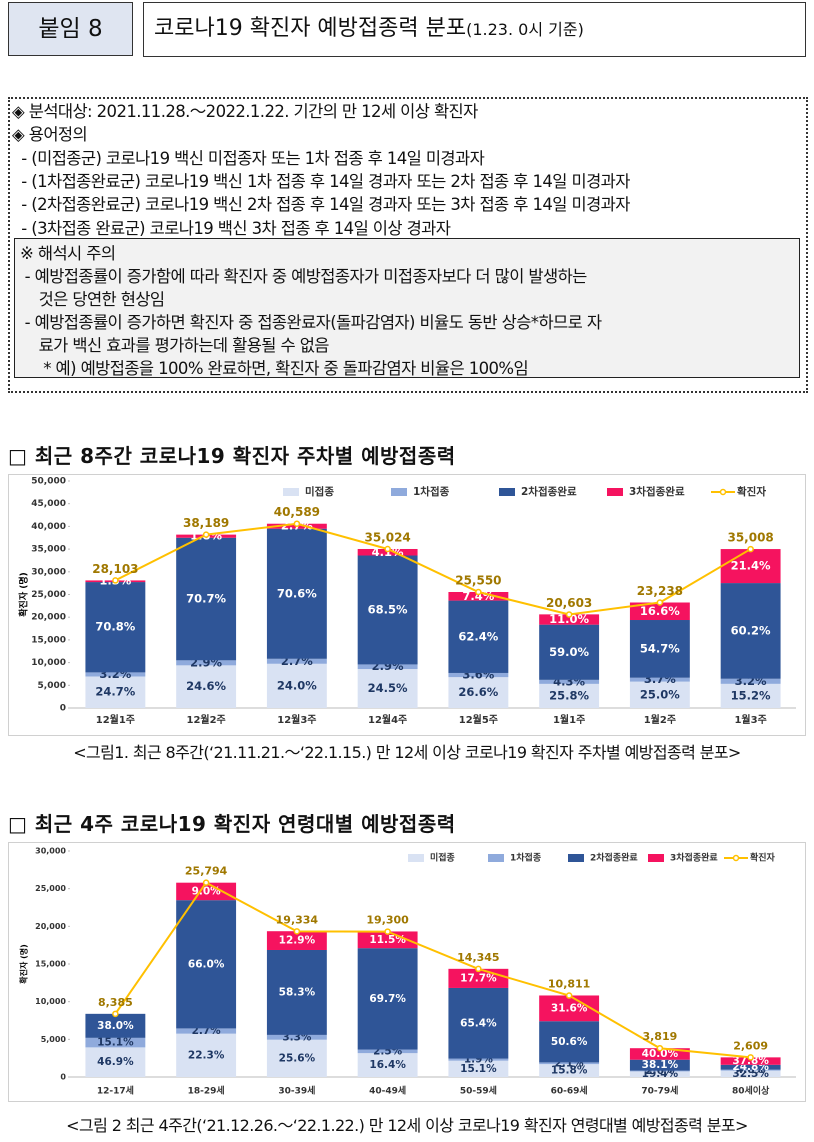  Describe the element at coordinates (297, 1058) in the screenshot. I see `segment-label: 25.6%` at that location.